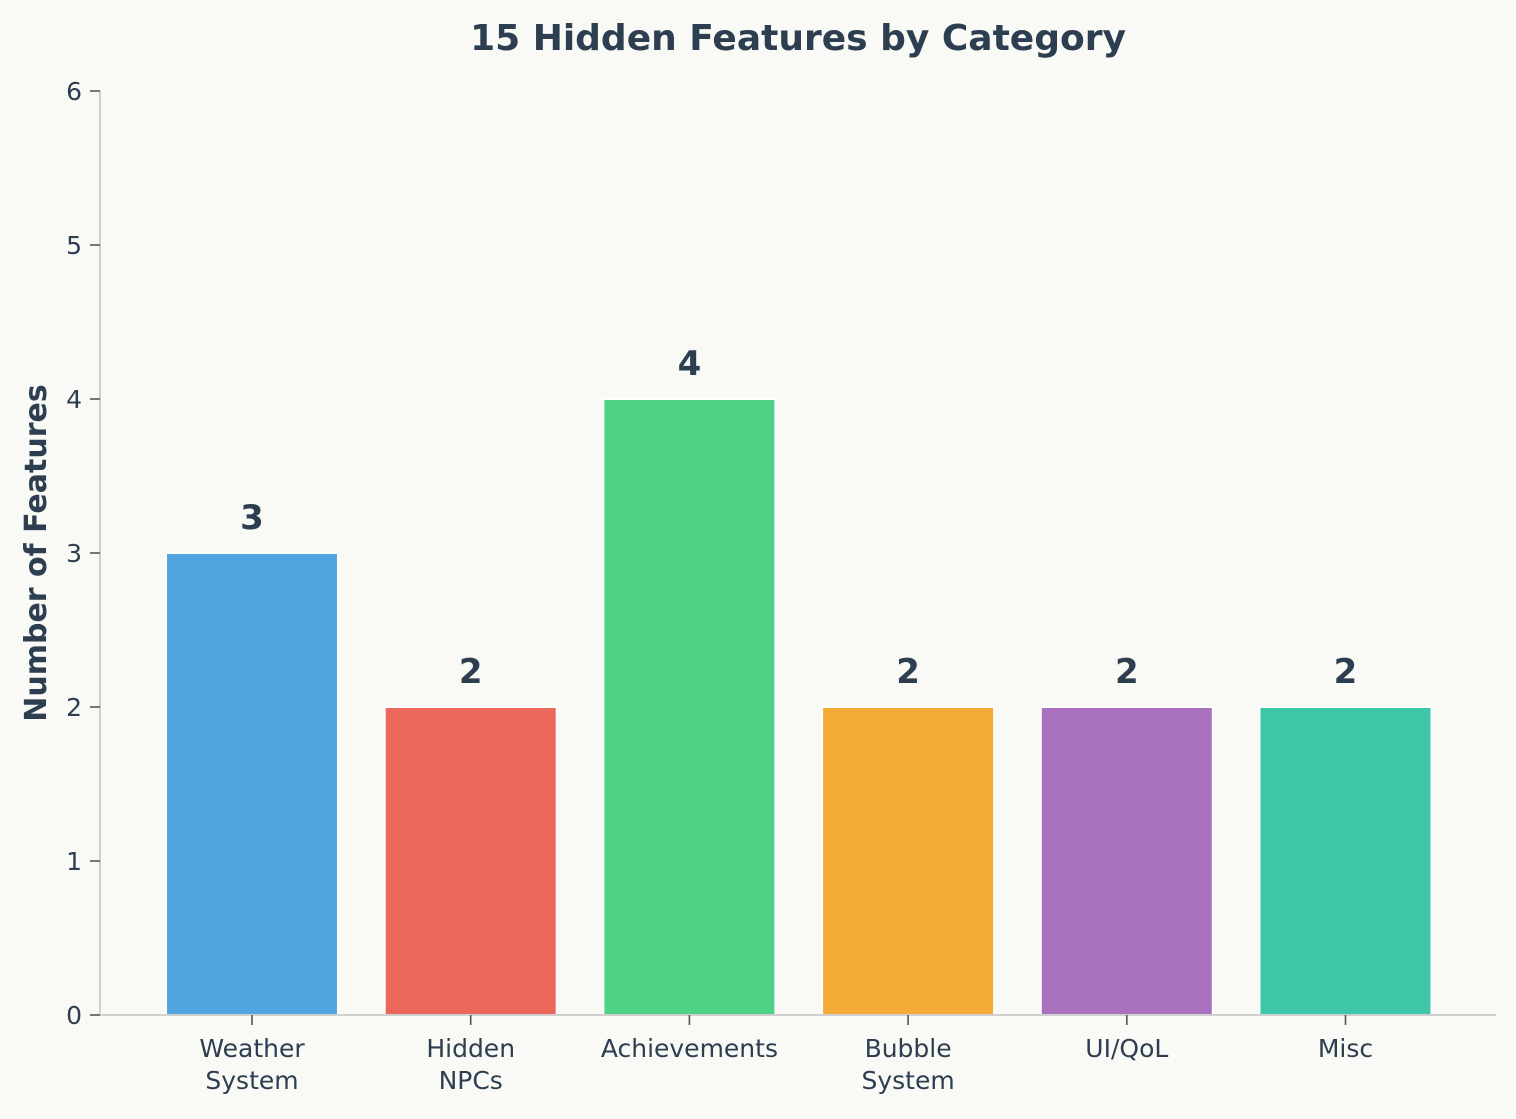  What do you see at coordinates (74, 91) in the screenshot?
I see `y-tick-label: 6` at bounding box center [74, 91].